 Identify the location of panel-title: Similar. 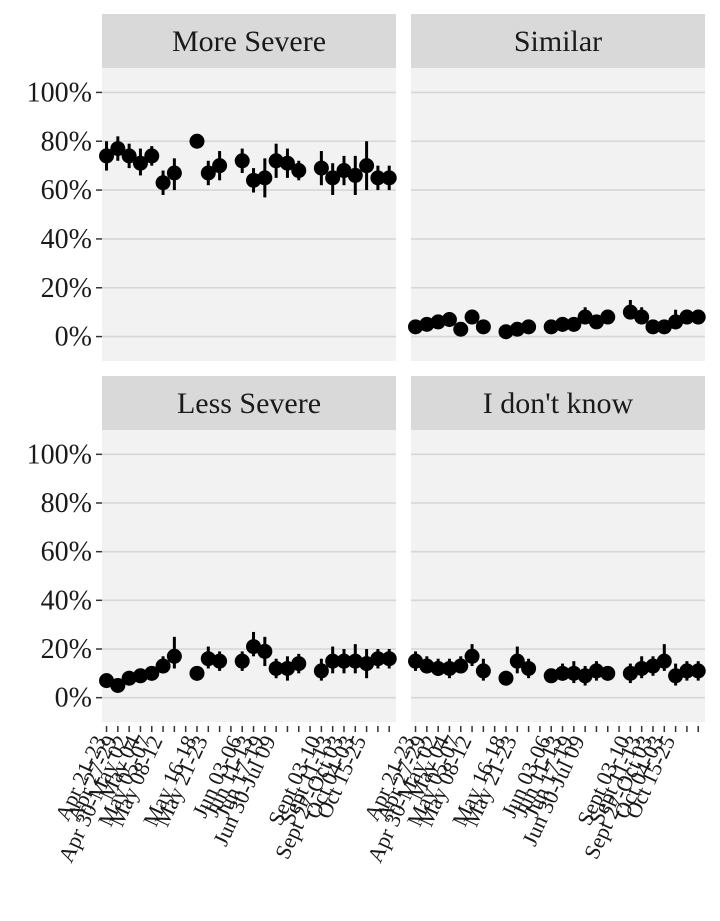
(558, 41).